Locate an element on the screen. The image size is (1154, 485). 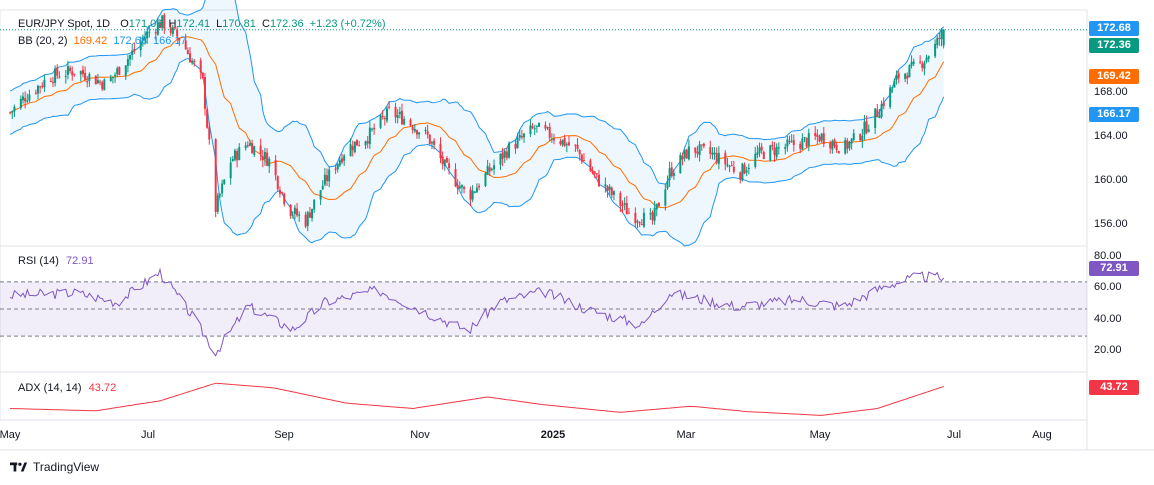
rsi-tick-40: 40.00 is located at coordinates (1108, 319).